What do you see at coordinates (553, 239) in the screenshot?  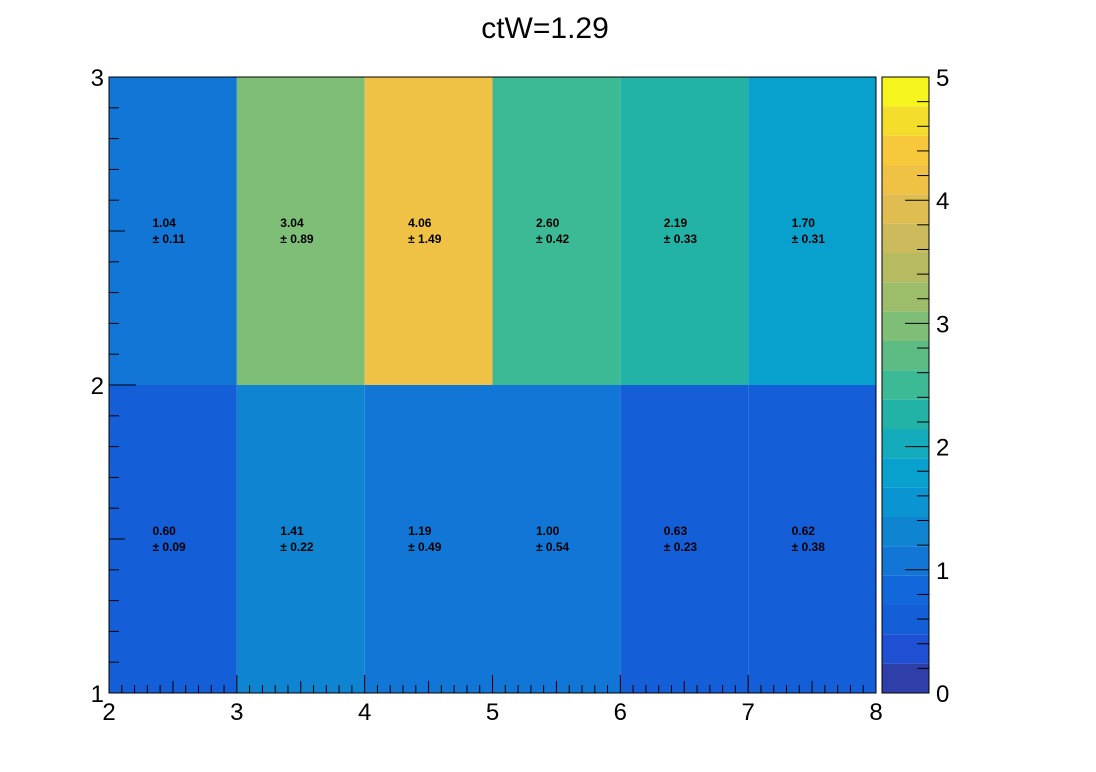 I see `cell-error-label: ± 0.42` at bounding box center [553, 239].